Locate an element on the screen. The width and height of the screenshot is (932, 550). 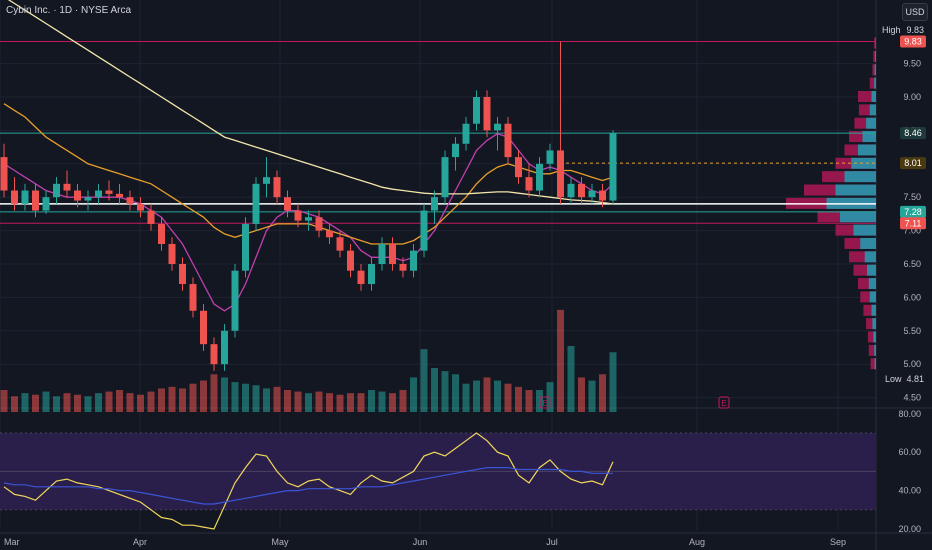
price-tag-ema is located at coordinates (913, 163).